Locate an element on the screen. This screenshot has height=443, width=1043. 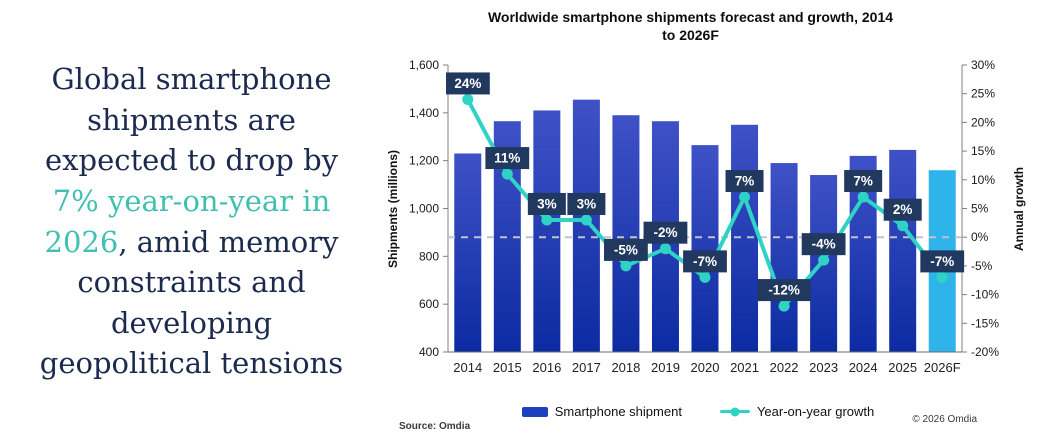
legend-item-growth: Year-on-year growth is located at coordinates (797, 411).